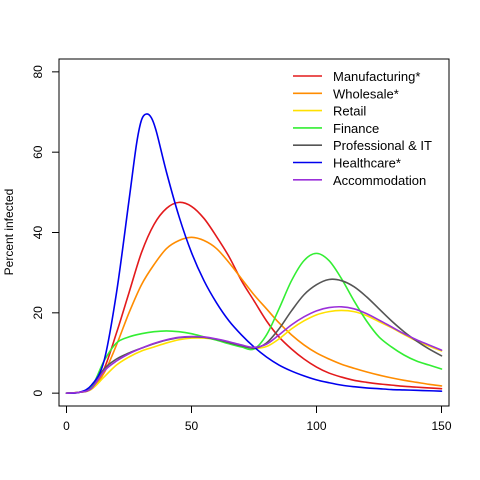 The height and width of the screenshot is (480, 480). What do you see at coordinates (356, 128) in the screenshot?
I see `legend-label: Finance` at bounding box center [356, 128].